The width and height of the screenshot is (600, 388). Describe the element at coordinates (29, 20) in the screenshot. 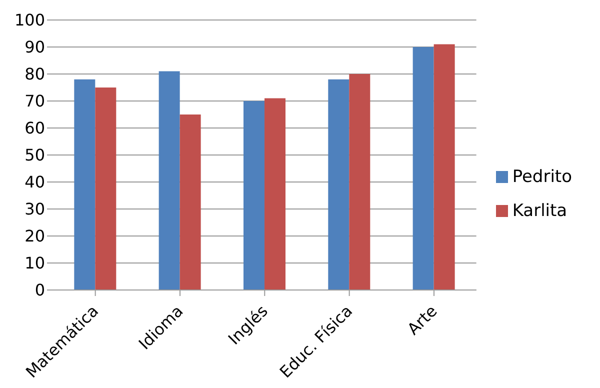

I see `y-tick-label: 100` at that location.